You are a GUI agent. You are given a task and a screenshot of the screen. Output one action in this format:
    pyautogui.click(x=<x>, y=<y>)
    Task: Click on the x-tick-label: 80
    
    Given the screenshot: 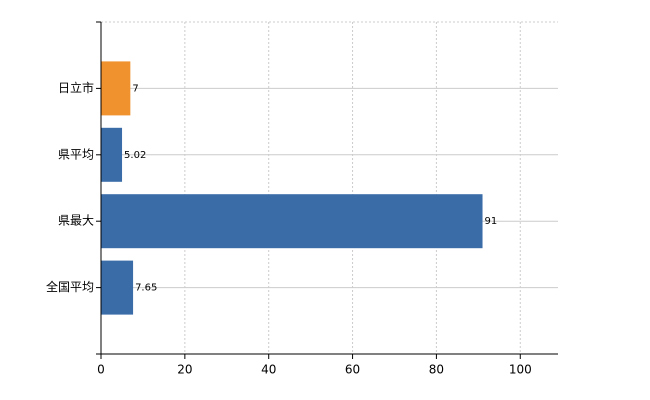 What is the action you would take?
    pyautogui.click(x=436, y=370)
    